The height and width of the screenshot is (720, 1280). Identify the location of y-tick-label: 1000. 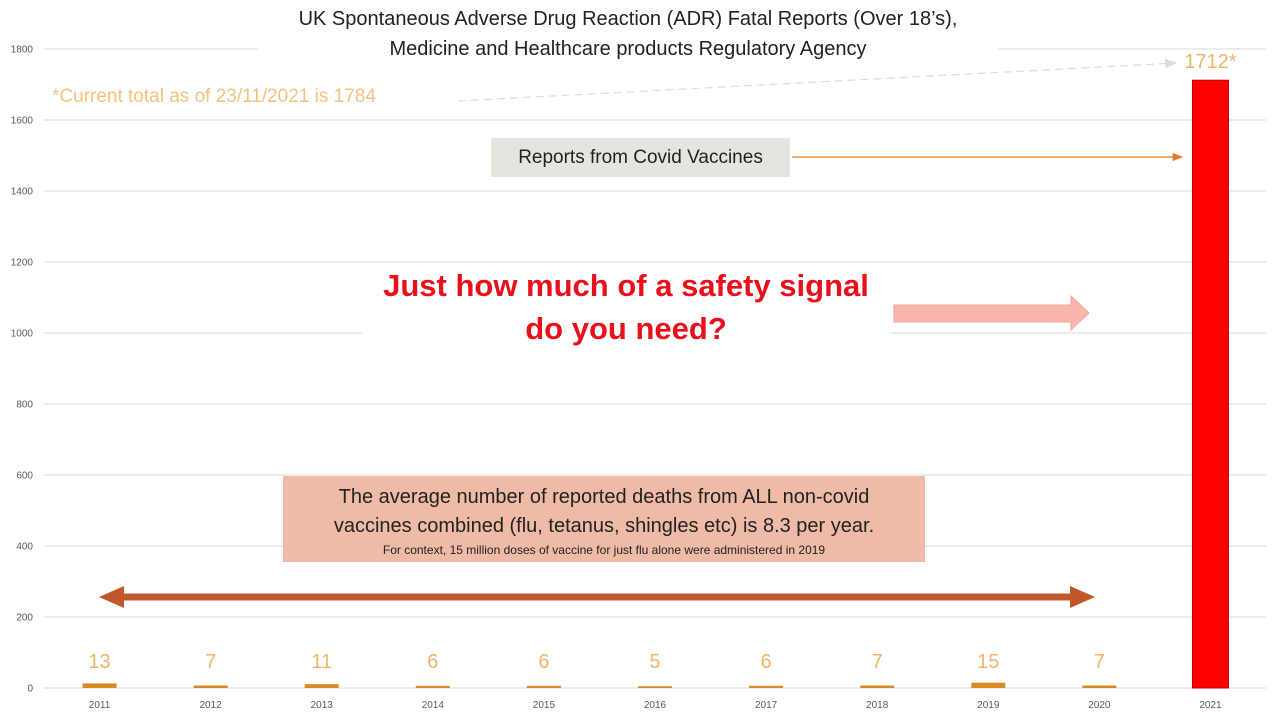
(22, 334).